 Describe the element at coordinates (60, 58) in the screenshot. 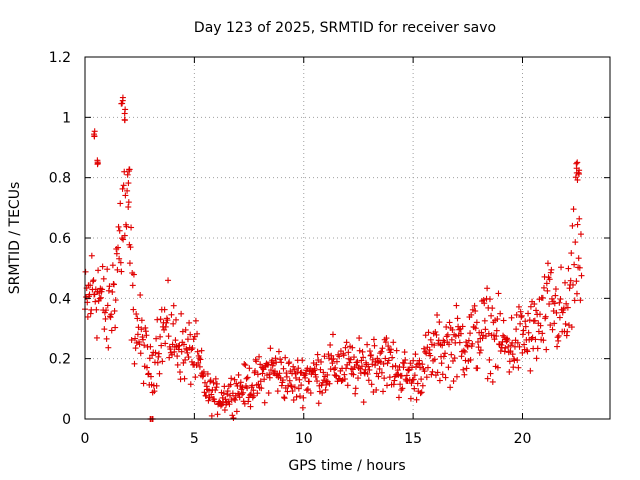

I see `y-tick-label: 1.2` at that location.